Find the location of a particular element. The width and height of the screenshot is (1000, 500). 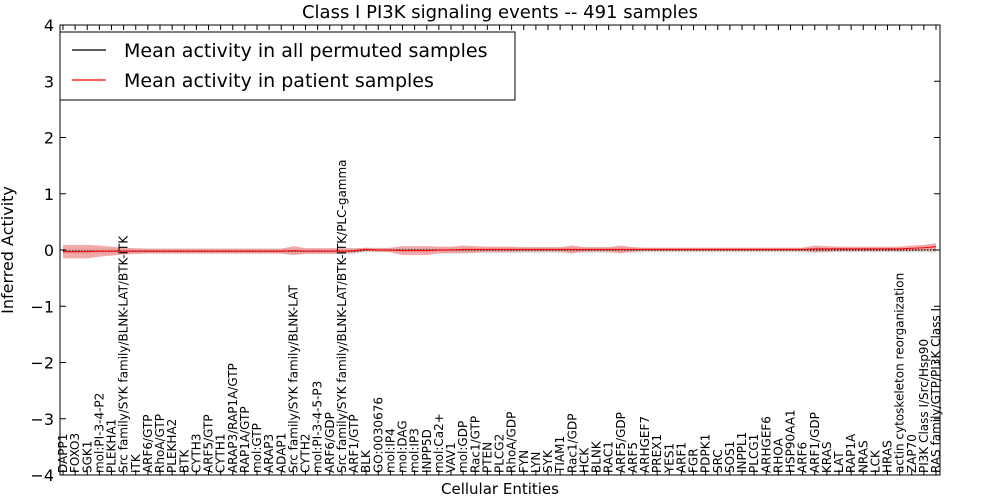

y-tick-label: 2 is located at coordinates (49, 138).